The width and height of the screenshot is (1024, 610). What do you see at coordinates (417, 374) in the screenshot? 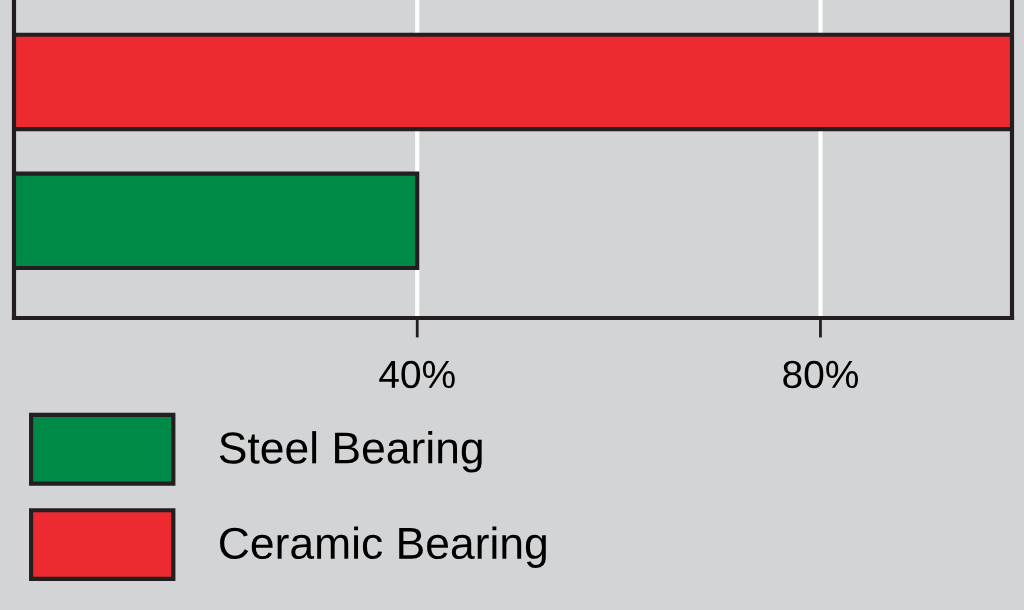
I see `x-tick-label: 40%` at bounding box center [417, 374].